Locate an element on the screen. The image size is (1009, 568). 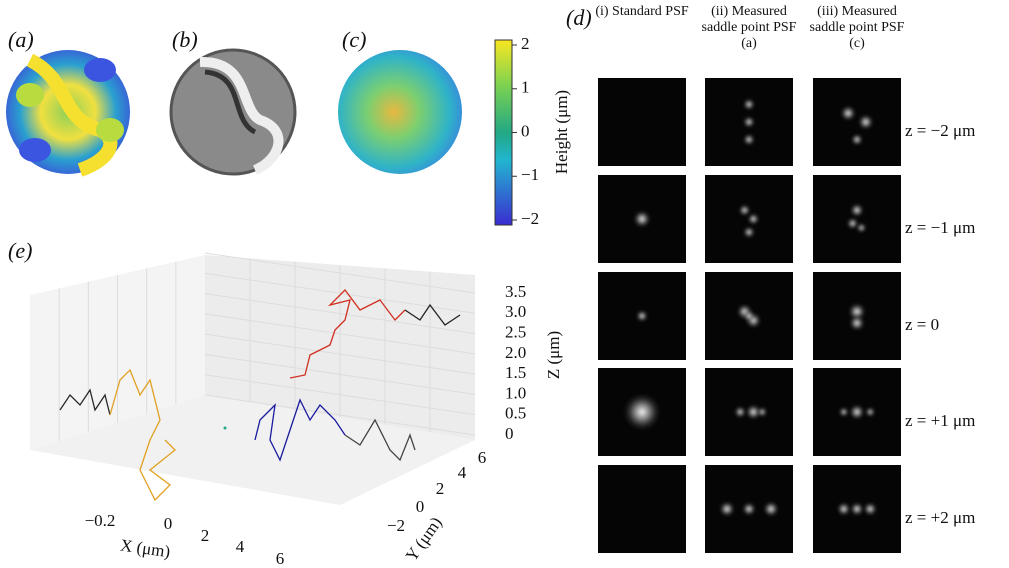
phase-map is located at coordinates (233, 112).